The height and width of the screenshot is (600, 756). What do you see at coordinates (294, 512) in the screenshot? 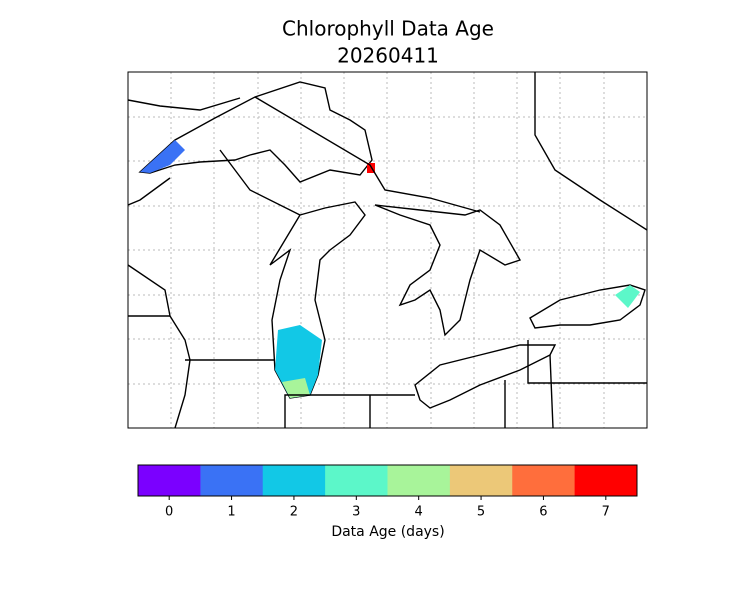
I see `colorbar-tick-label: 2` at bounding box center [294, 512].